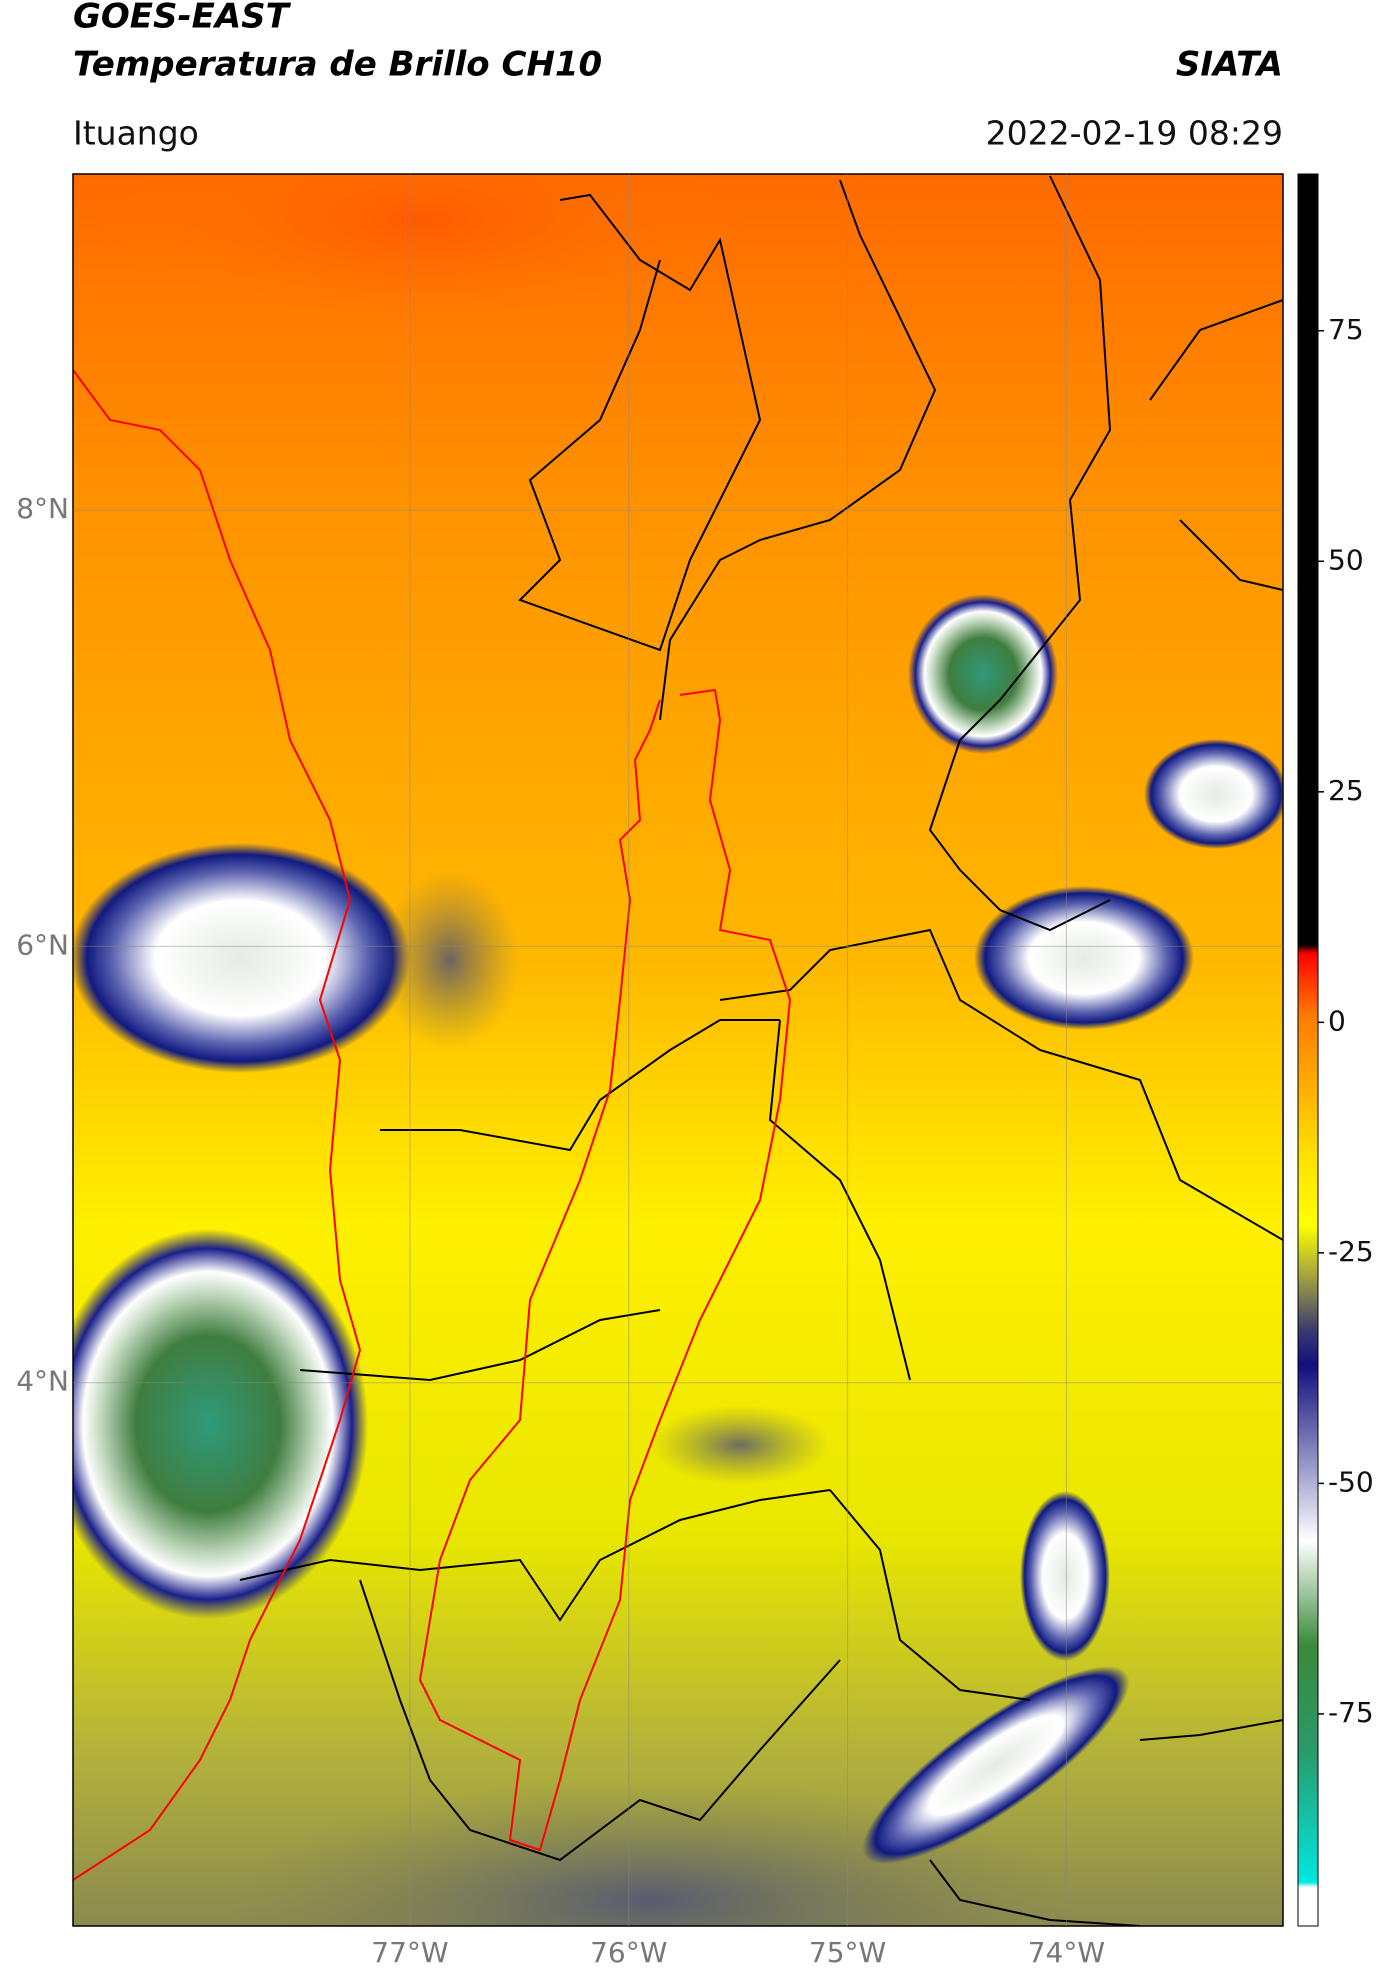 The width and height of the screenshot is (1384, 1985). Describe the element at coordinates (1351, 1712) in the screenshot. I see `colorbar-tick-label: -75` at that location.